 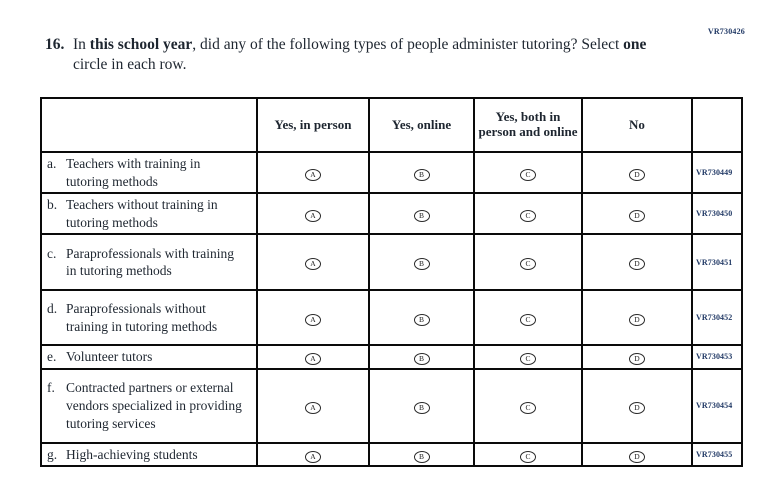 What do you see at coordinates (130, 64) in the screenshot?
I see `question-text-segment: circle in each row.` at bounding box center [130, 64].